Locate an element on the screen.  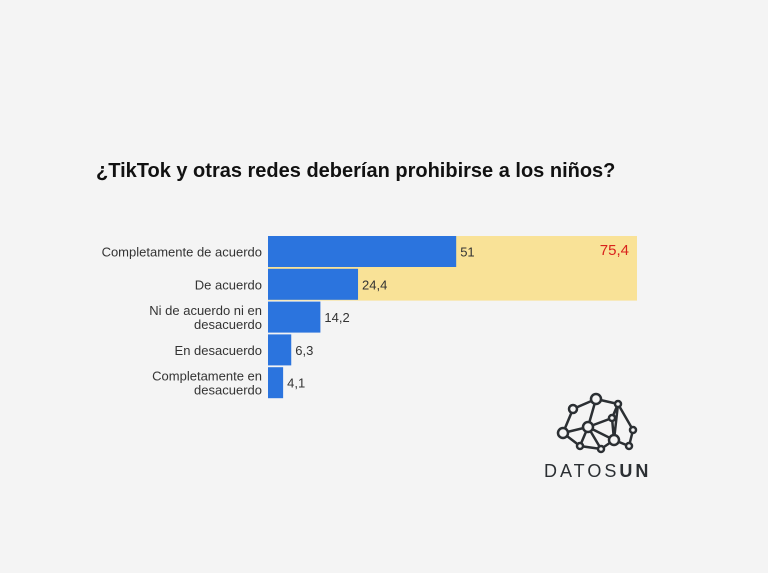
category-label: Completamente de acuerdo is located at coordinates (182, 252).